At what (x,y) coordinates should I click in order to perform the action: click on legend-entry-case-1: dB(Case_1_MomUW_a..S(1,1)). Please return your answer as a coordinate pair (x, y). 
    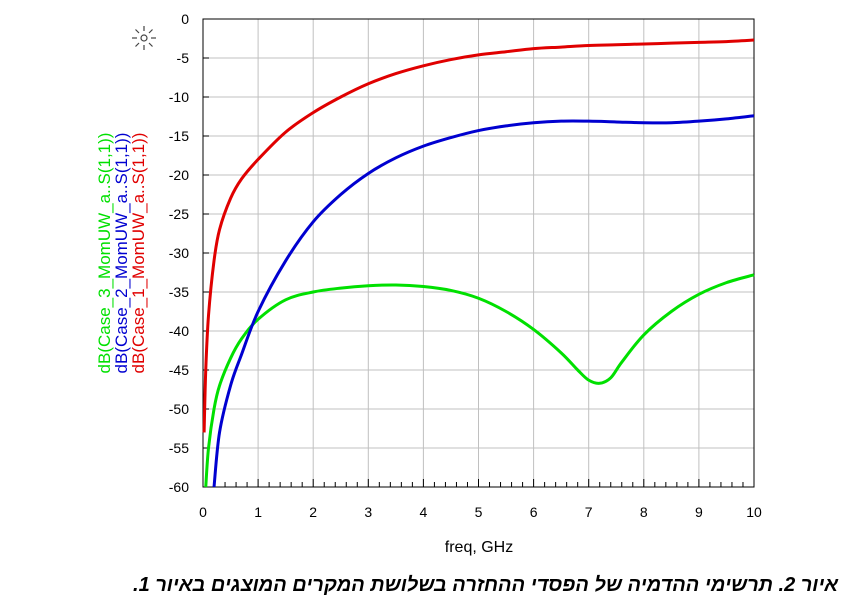
    Looking at the image, I should click on (138, 253).